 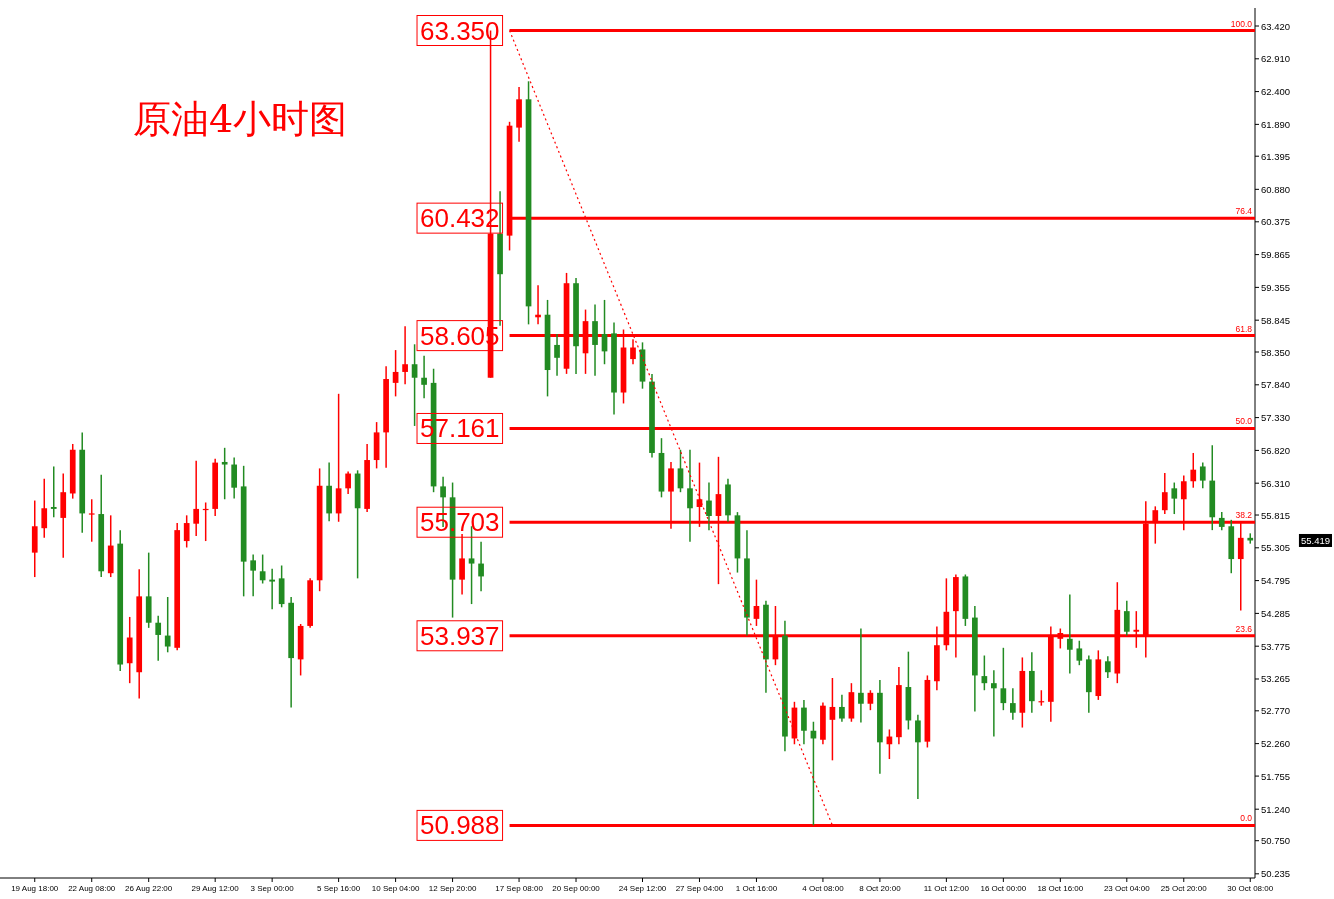 I want to click on x-tick-label: 26 Aug 22:00, so click(x=149, y=888).